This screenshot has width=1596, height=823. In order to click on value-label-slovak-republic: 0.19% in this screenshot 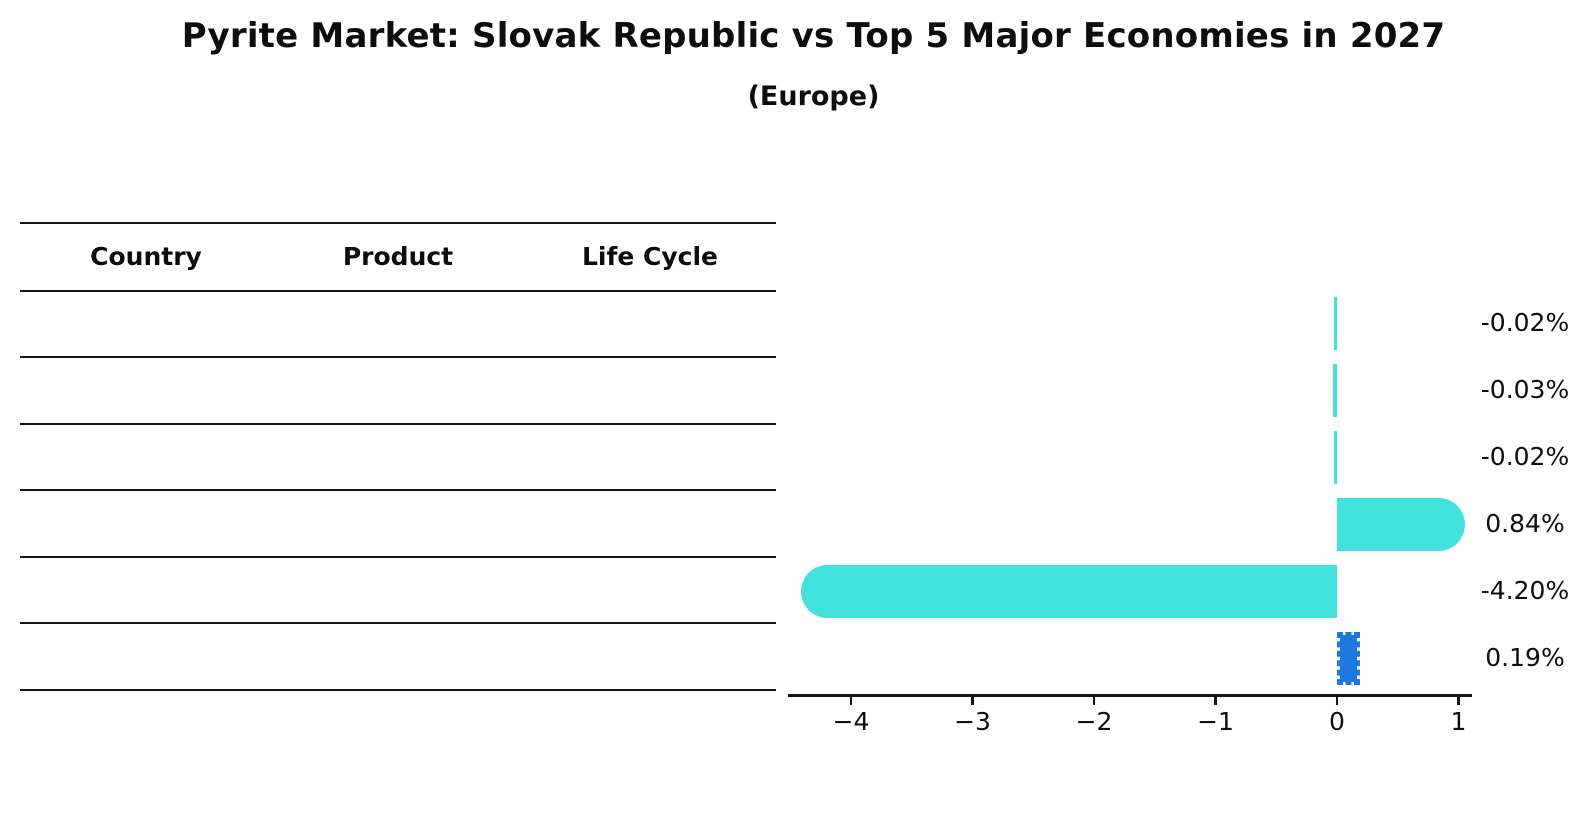, I will do `click(1525, 657)`.